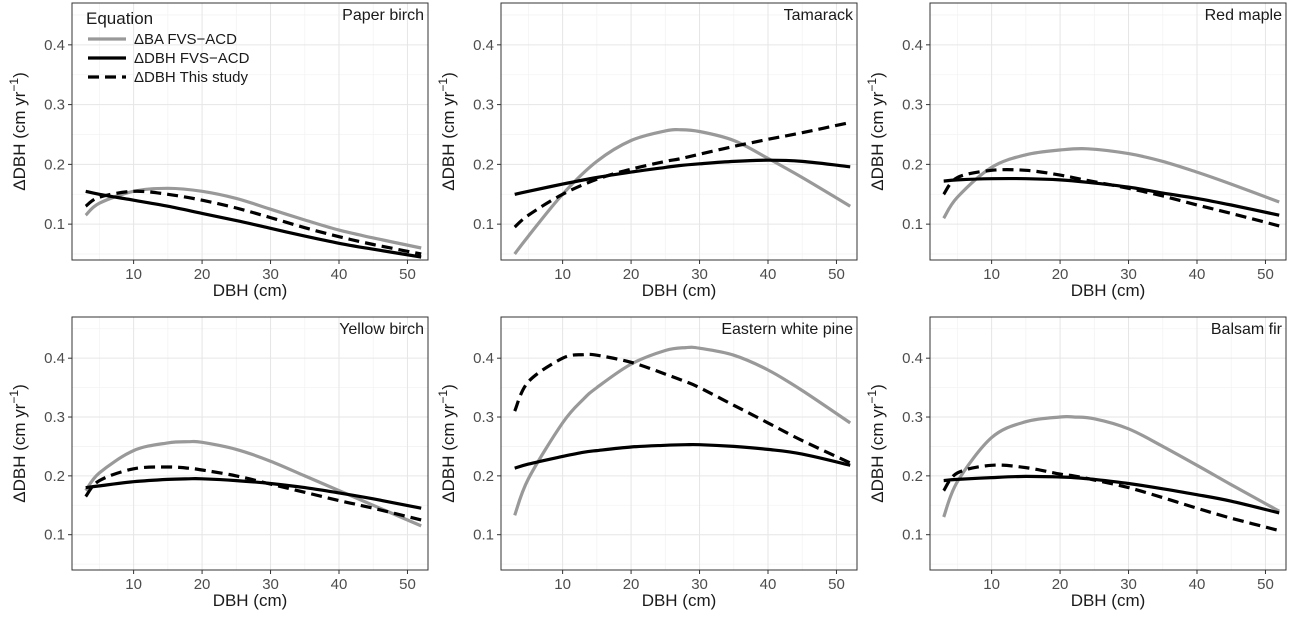  What do you see at coordinates (192, 58) in the screenshot?
I see `legend-label: ΔDBH FVS−ACD` at bounding box center [192, 58].